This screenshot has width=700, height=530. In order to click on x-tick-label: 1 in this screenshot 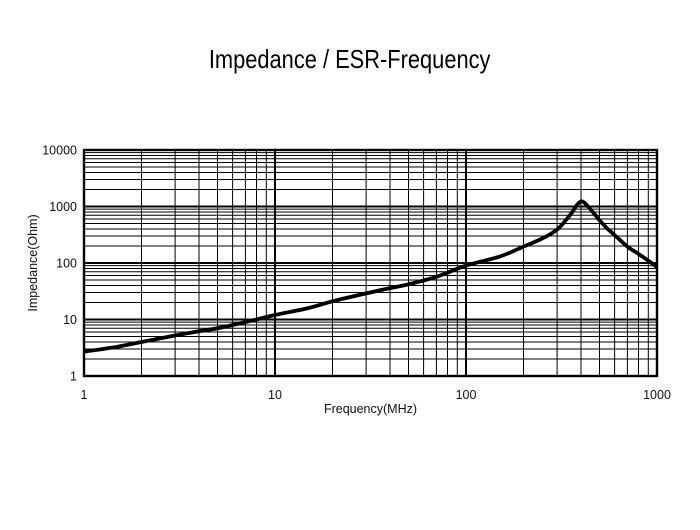, I will do `click(84, 395)`.